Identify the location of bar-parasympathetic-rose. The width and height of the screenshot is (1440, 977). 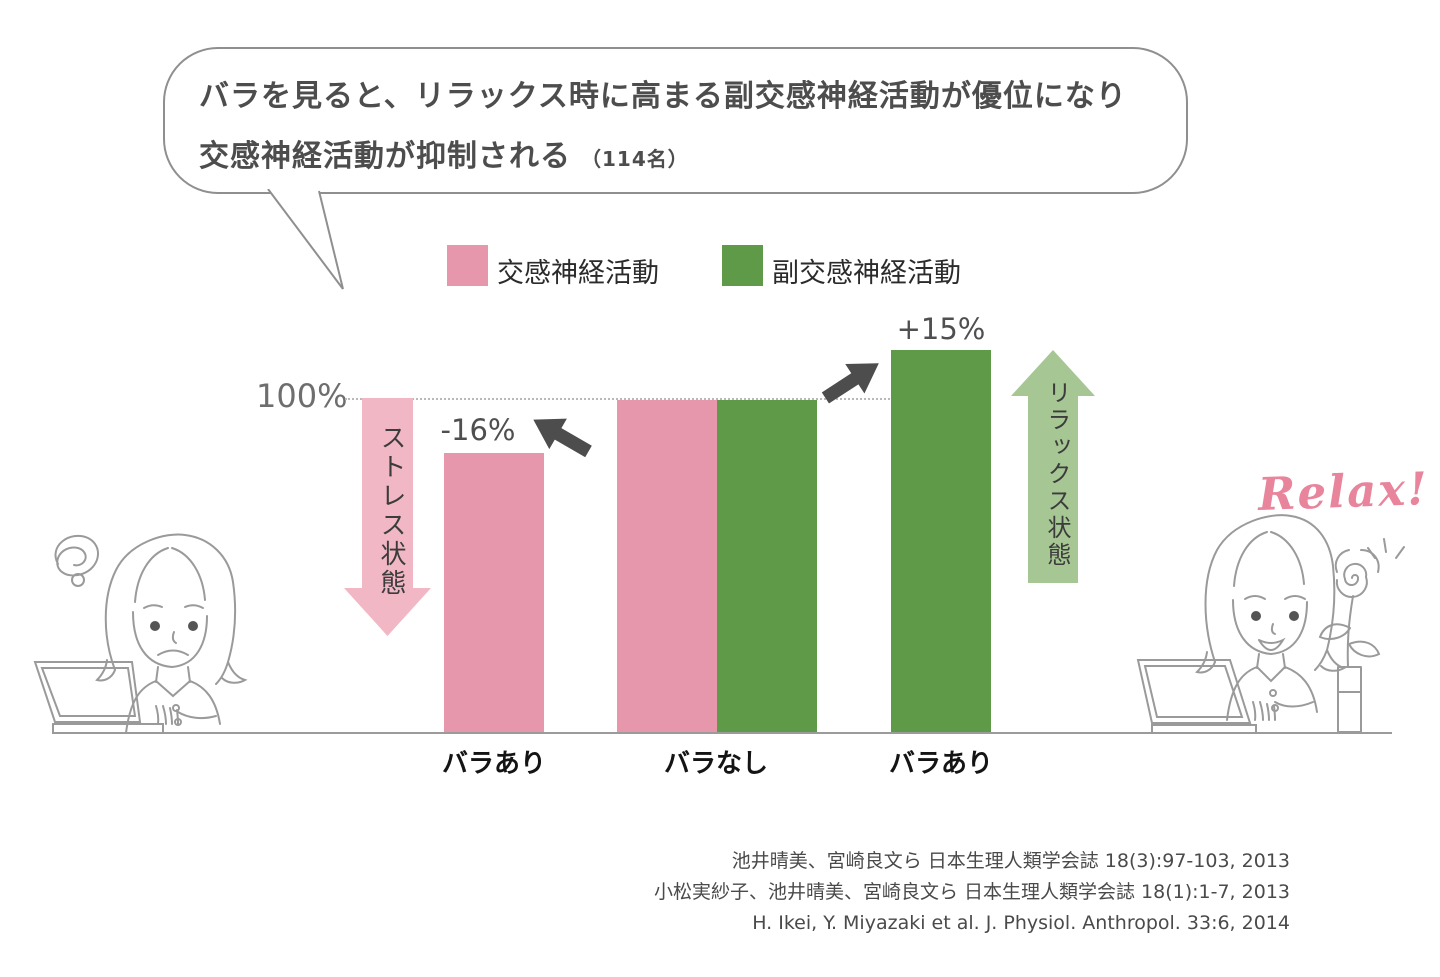
(941, 541).